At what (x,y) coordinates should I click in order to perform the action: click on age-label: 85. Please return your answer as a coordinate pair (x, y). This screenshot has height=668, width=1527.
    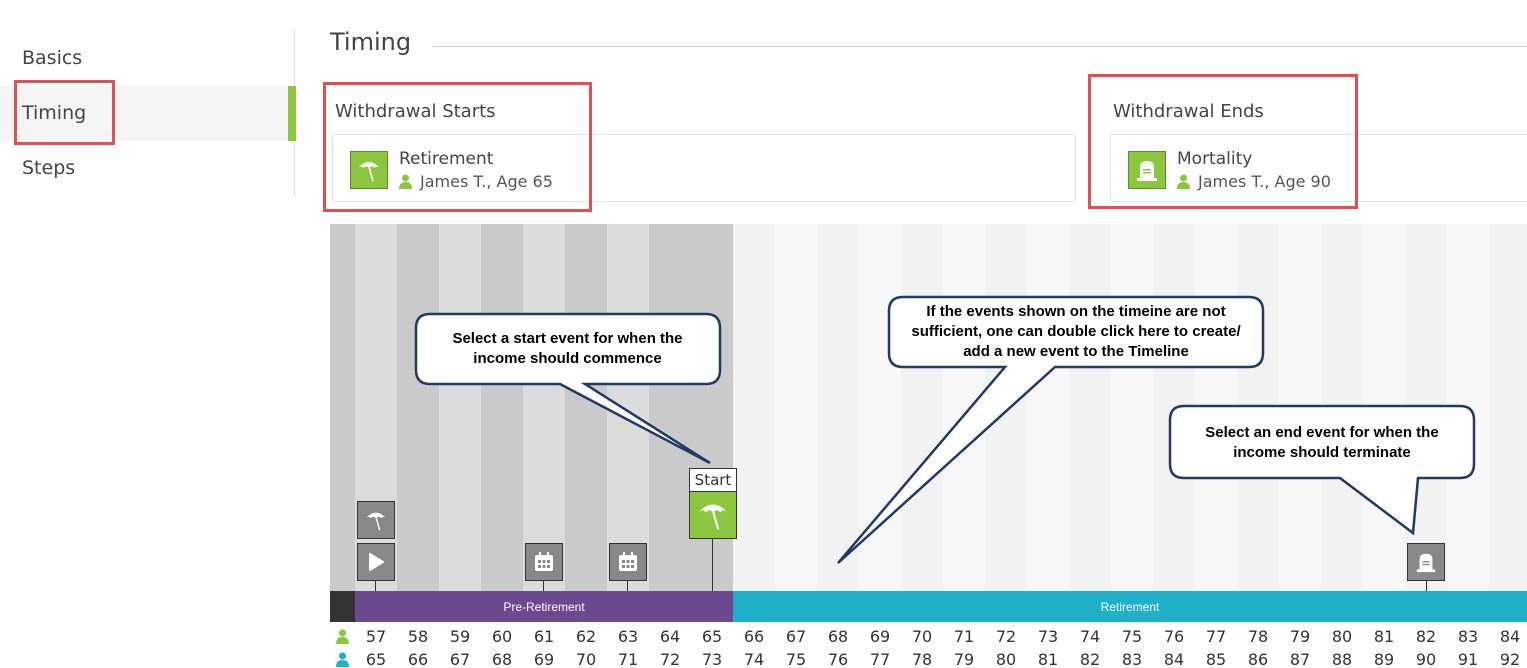
    Looking at the image, I should click on (1216, 659).